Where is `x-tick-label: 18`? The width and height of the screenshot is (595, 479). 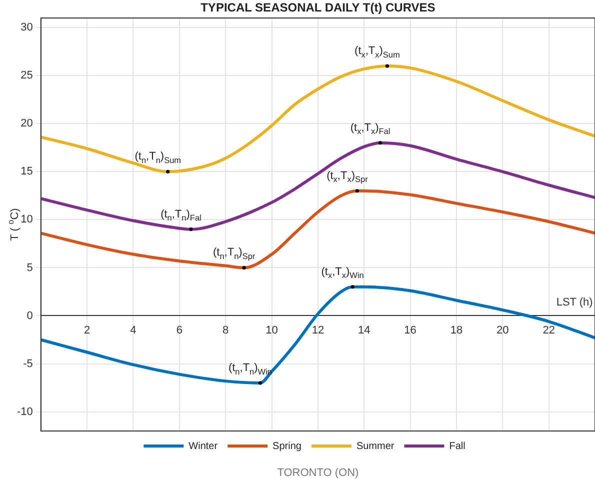 x-tick-label: 18 is located at coordinates (456, 330).